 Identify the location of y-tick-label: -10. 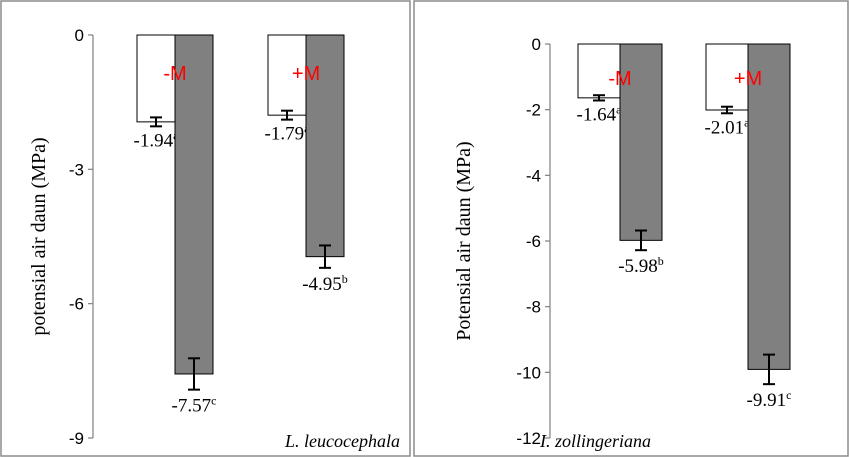
(528, 372).